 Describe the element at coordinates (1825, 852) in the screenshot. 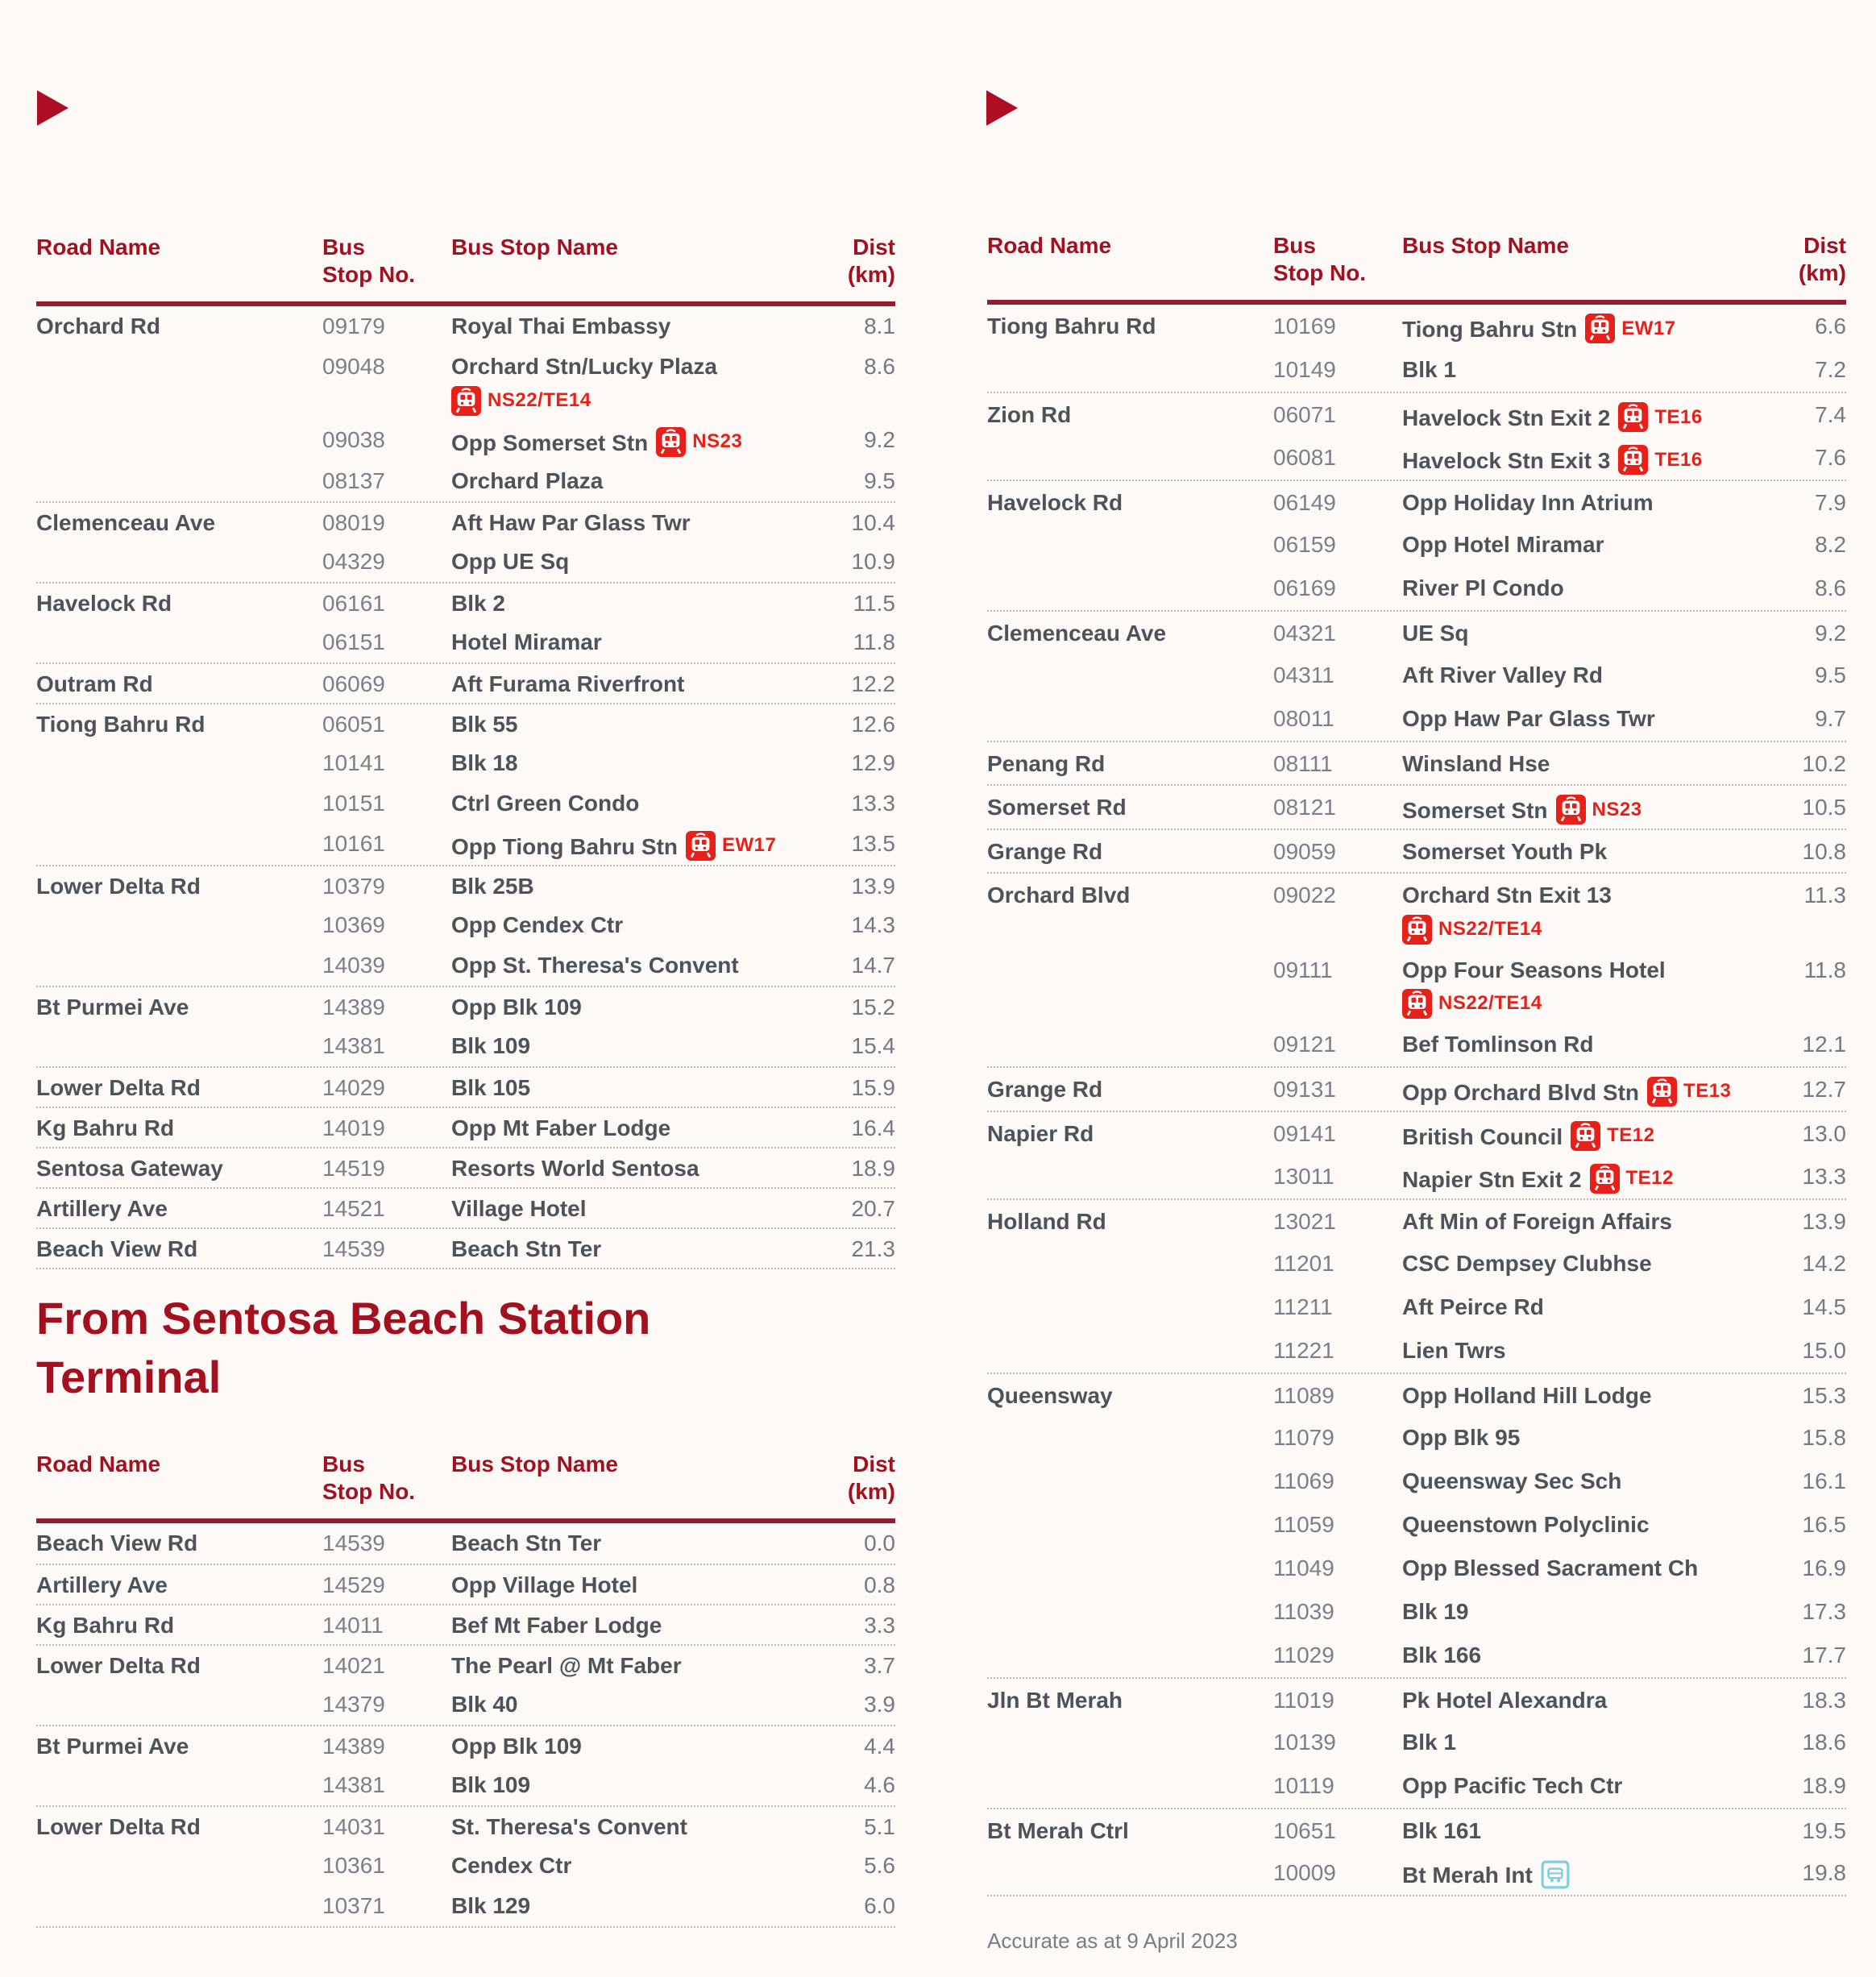

I see `distance-km: 10.8` at that location.